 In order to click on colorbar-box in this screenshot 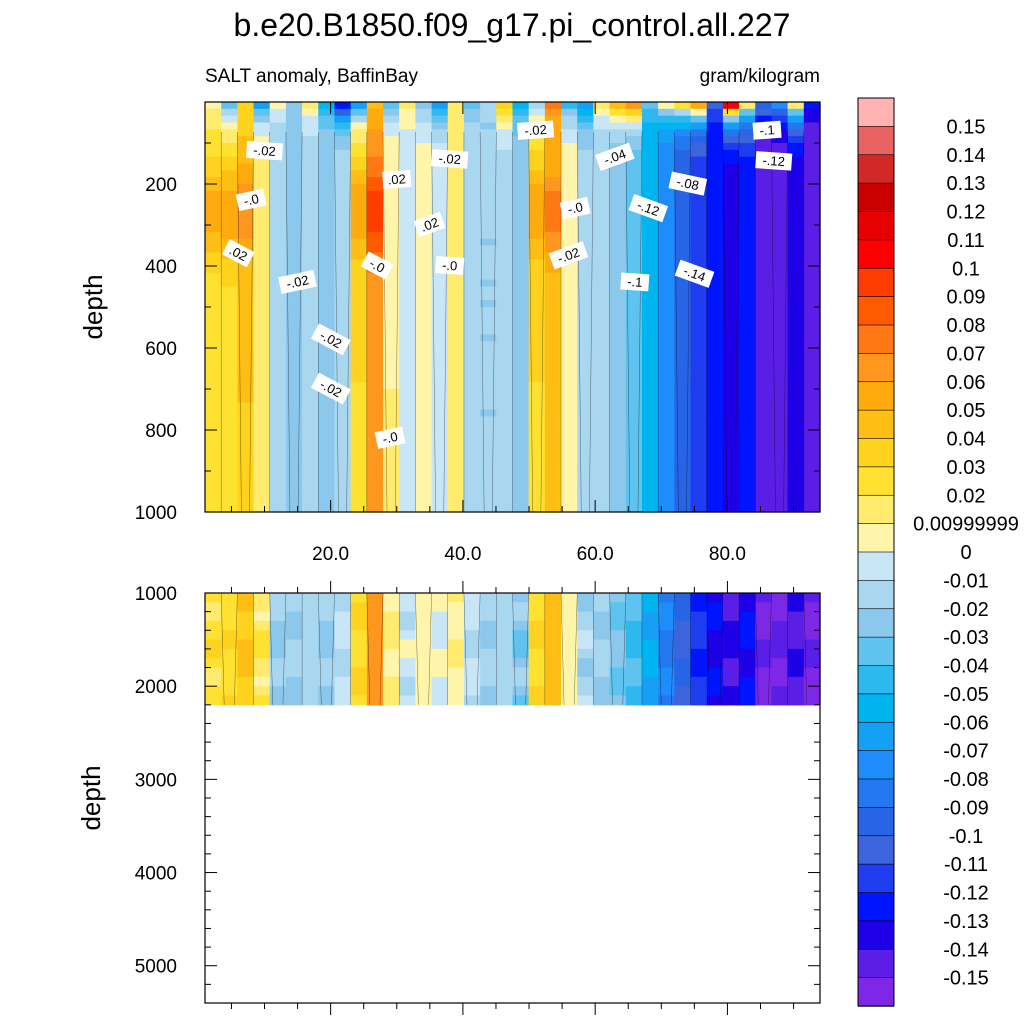, I will do `click(876, 396)`.